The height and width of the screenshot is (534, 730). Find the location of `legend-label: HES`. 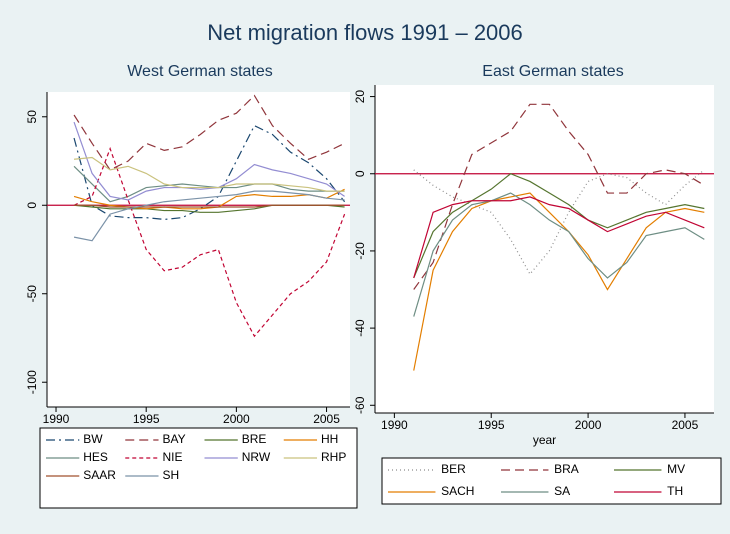

legend-label: HES is located at coordinates (95, 457).